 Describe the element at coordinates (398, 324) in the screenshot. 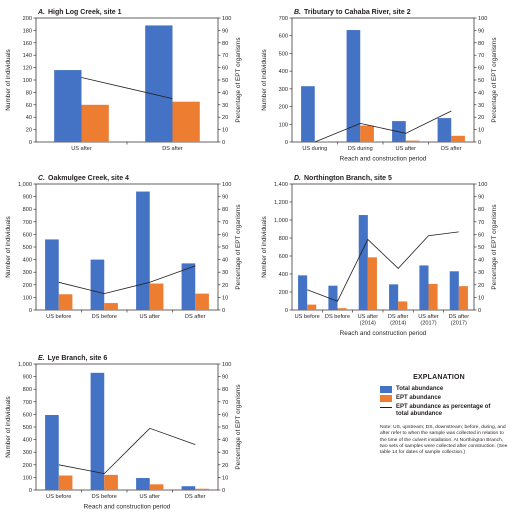

I see `category-label: (2014)` at that location.